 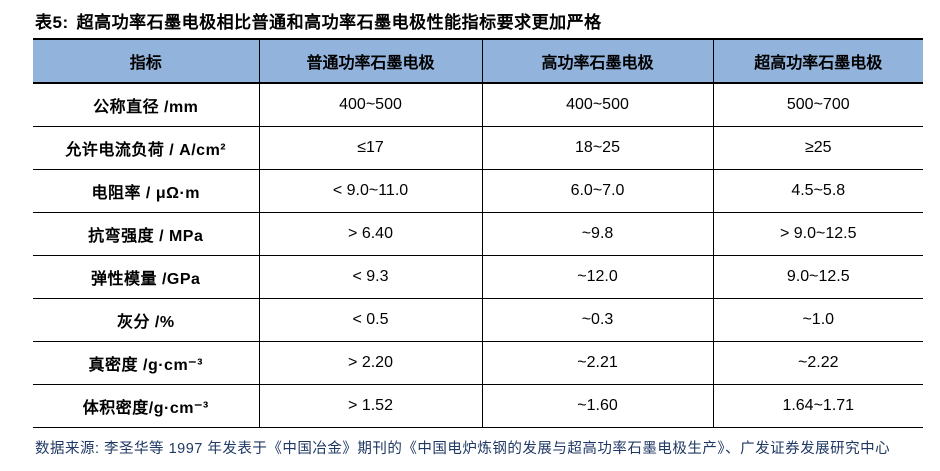 What do you see at coordinates (146, 363) in the screenshot?
I see `row-label: 真密度 /g·cm⁻³` at bounding box center [146, 363].